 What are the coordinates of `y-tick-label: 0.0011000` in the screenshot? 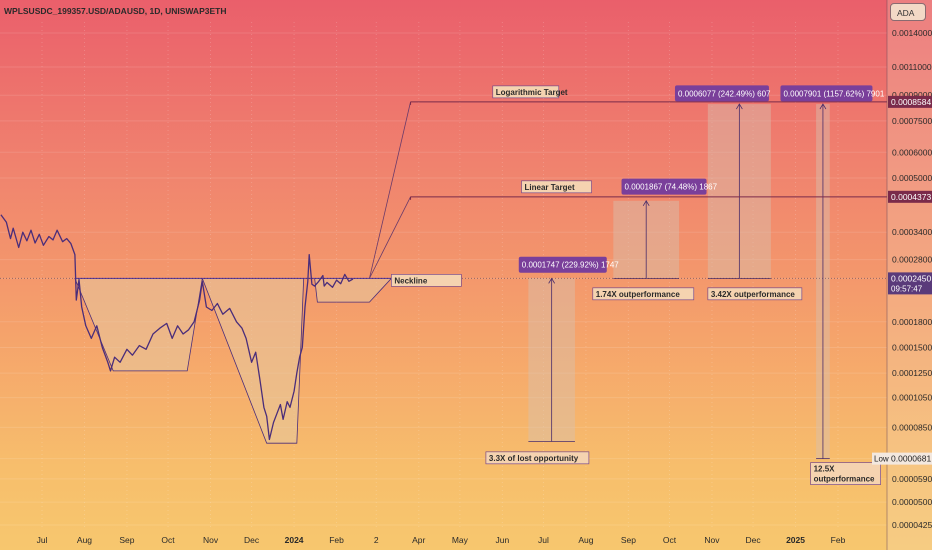 It's located at (912, 67).